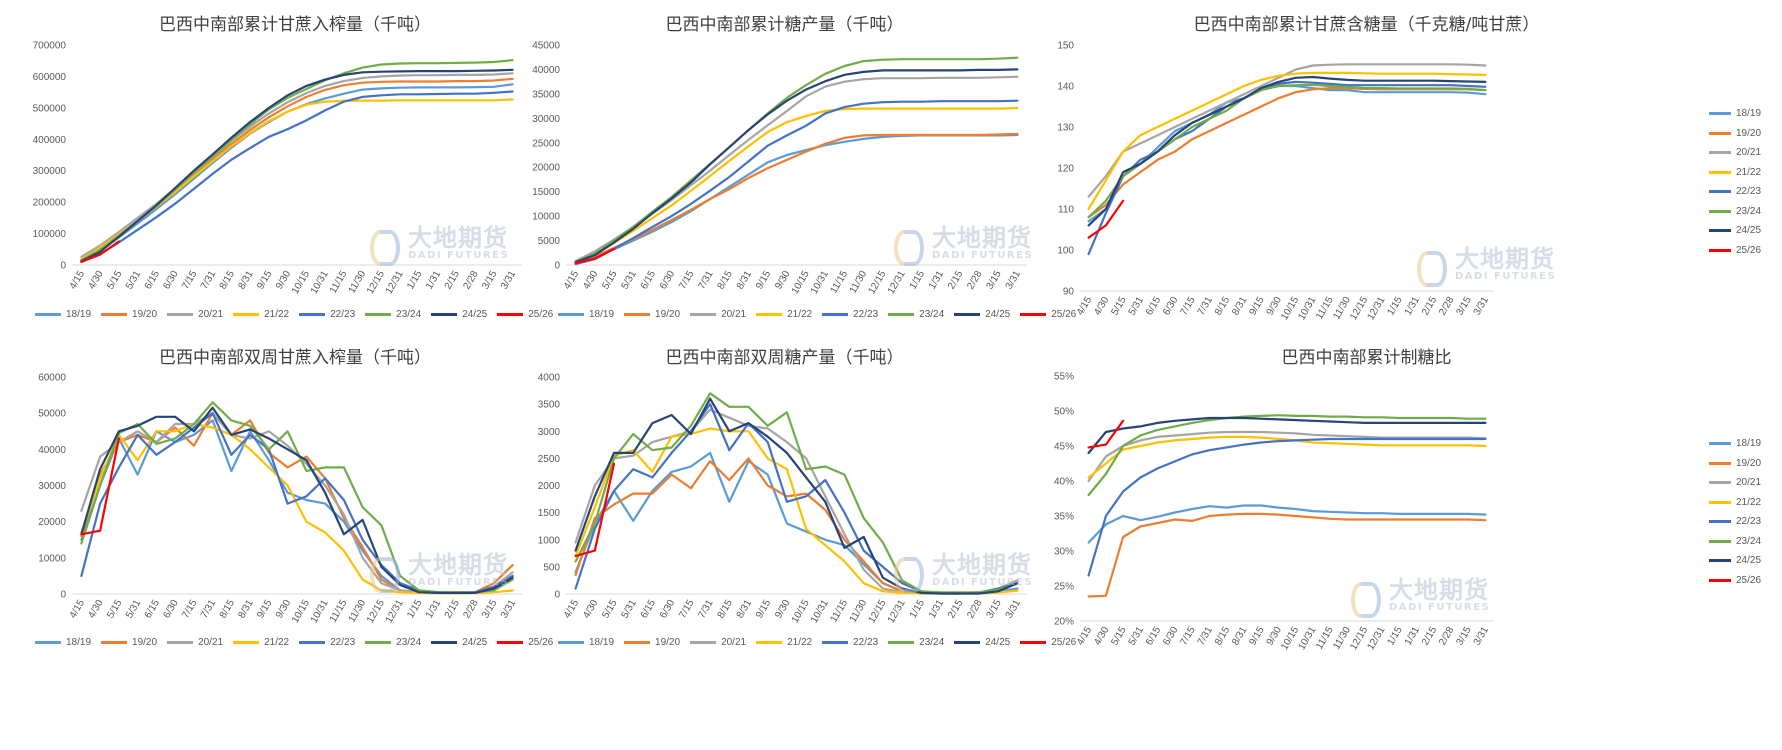 The width and height of the screenshot is (1782, 750). What do you see at coordinates (1065, 46) in the screenshot?
I see `y-tick-label: 150` at bounding box center [1065, 46].